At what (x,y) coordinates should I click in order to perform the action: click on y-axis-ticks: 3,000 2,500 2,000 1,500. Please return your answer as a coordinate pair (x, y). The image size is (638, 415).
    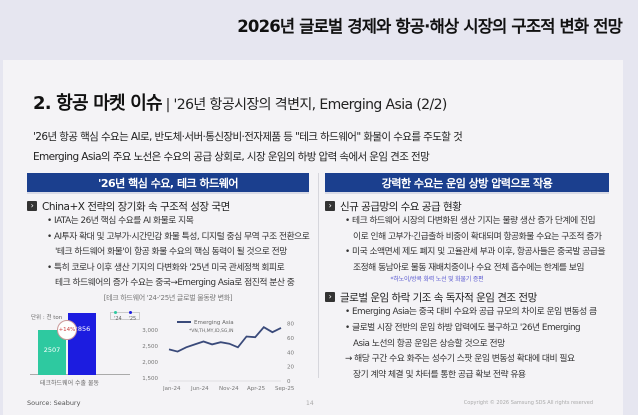
    Looking at the image, I should click on (150, 355).